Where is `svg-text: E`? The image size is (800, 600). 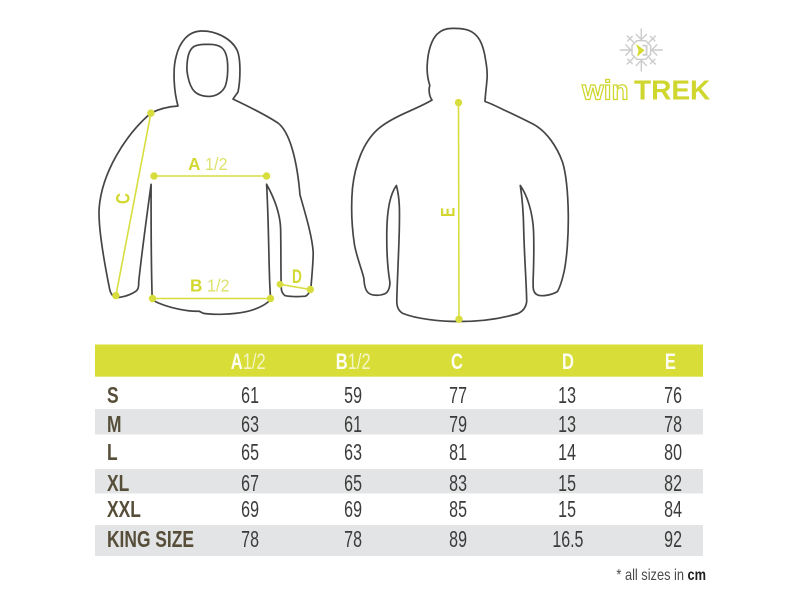
svg-text: E is located at coordinates (448, 212).